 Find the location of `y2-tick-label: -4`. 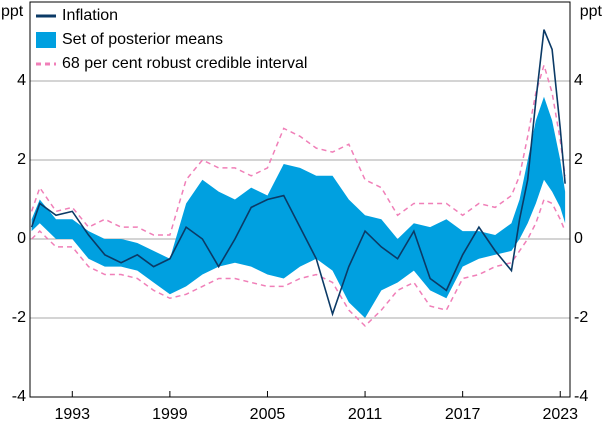

y2-tick-label: -4 is located at coordinates (581, 396).